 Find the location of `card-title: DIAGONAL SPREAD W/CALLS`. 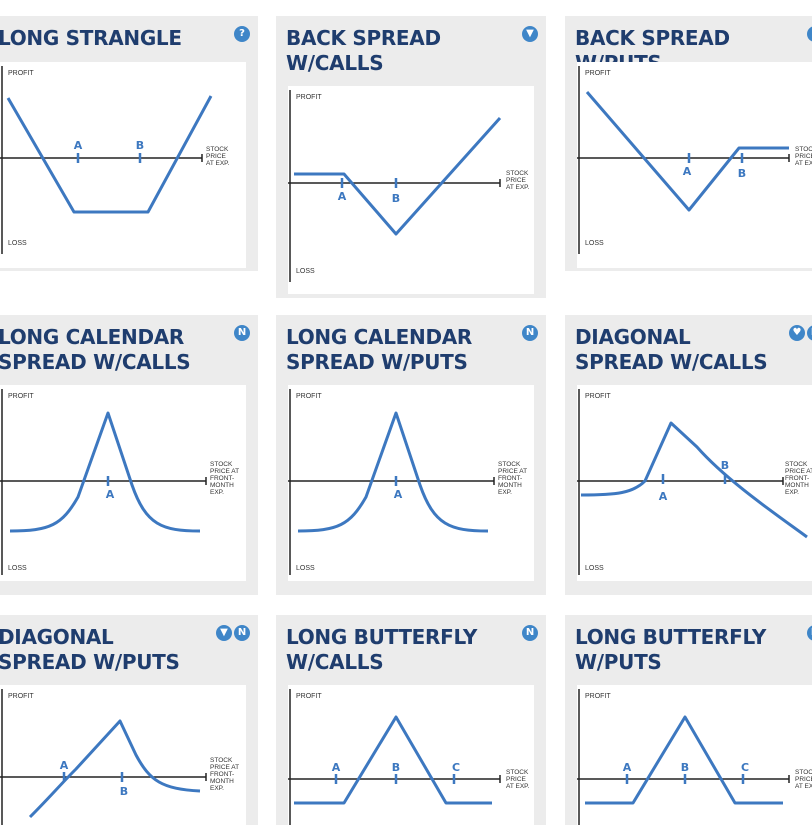

card-title: DIAGONAL SPREAD W/CALLS is located at coordinates (671, 349).